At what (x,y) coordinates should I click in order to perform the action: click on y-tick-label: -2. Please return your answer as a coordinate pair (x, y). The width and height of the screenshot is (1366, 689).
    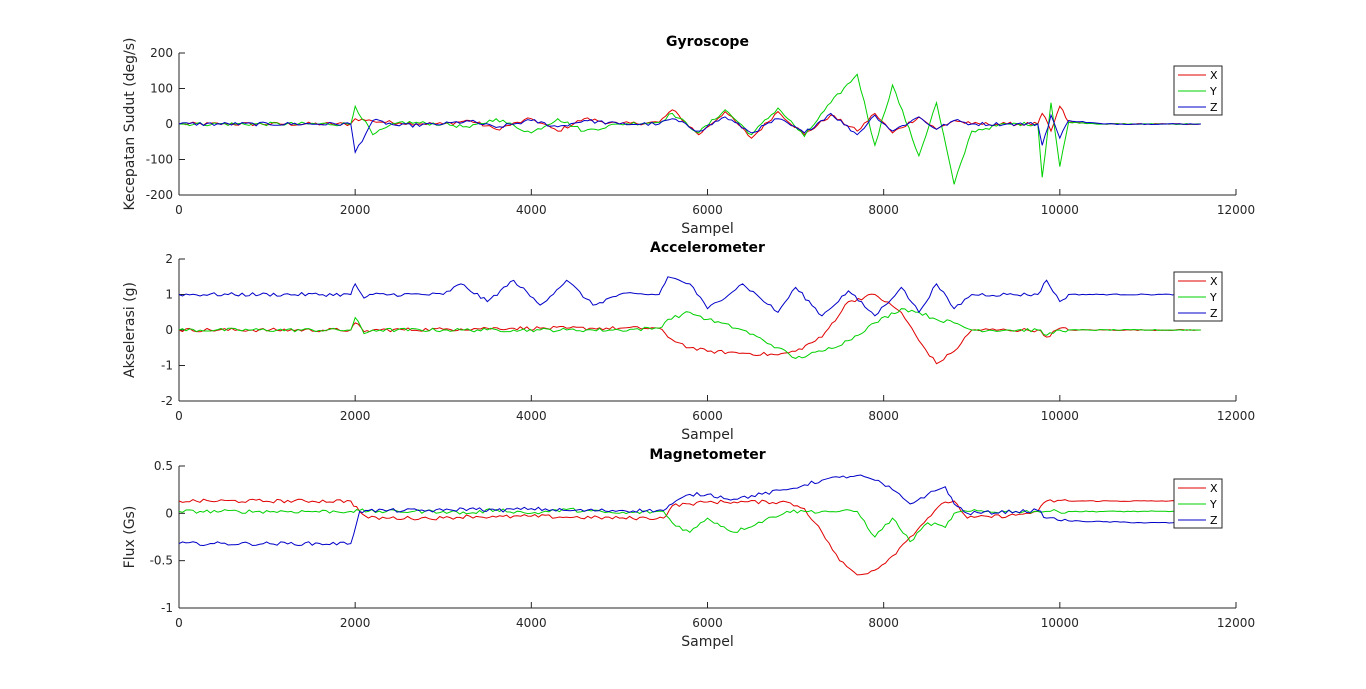
    Looking at the image, I should click on (167, 401).